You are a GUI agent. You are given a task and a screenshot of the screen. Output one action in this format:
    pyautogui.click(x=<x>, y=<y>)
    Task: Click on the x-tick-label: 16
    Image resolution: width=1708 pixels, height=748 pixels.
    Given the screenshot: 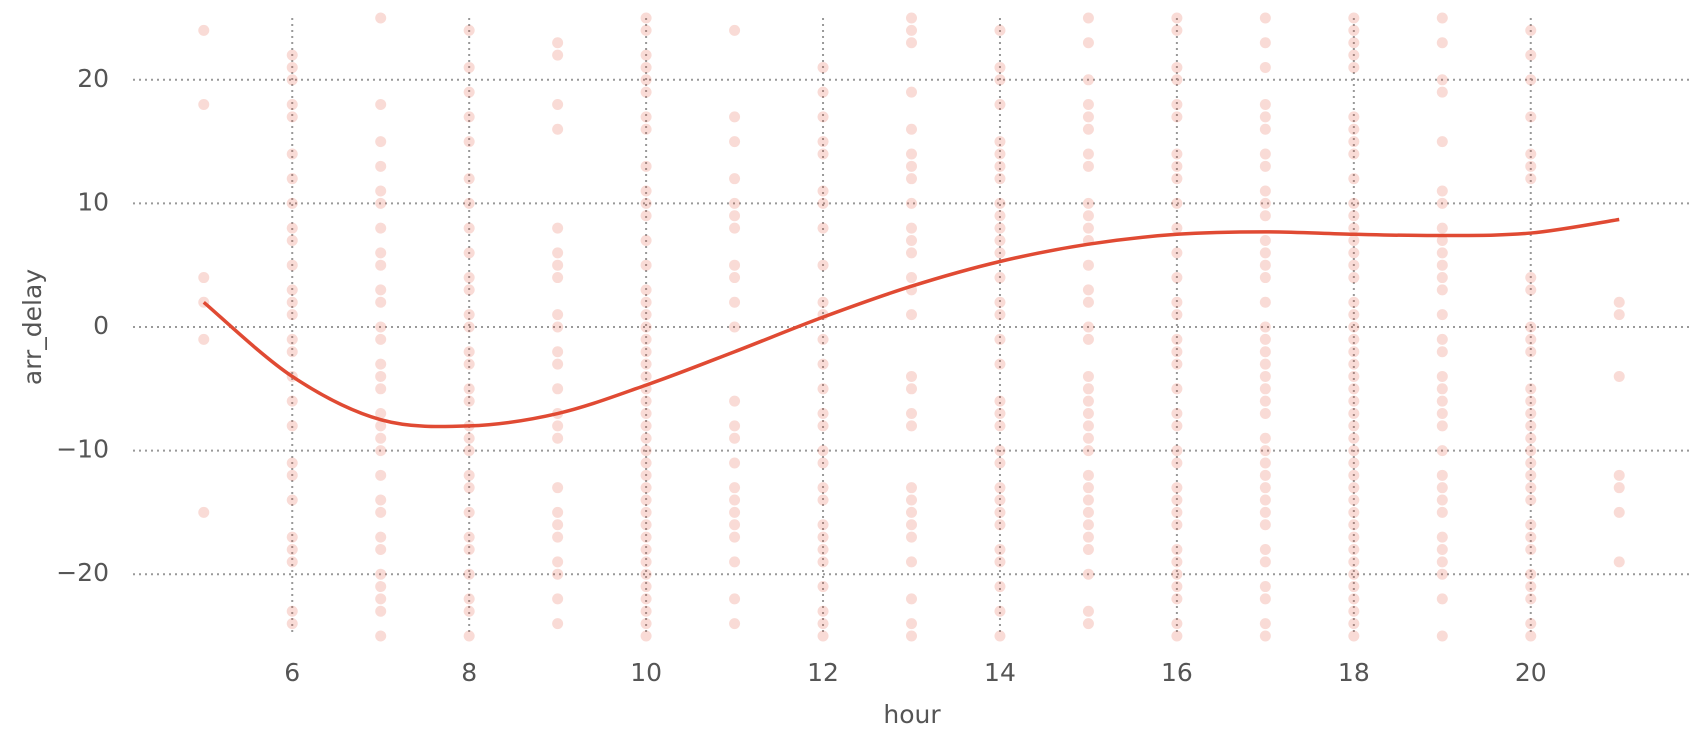 What is the action you would take?
    pyautogui.click(x=1177, y=672)
    